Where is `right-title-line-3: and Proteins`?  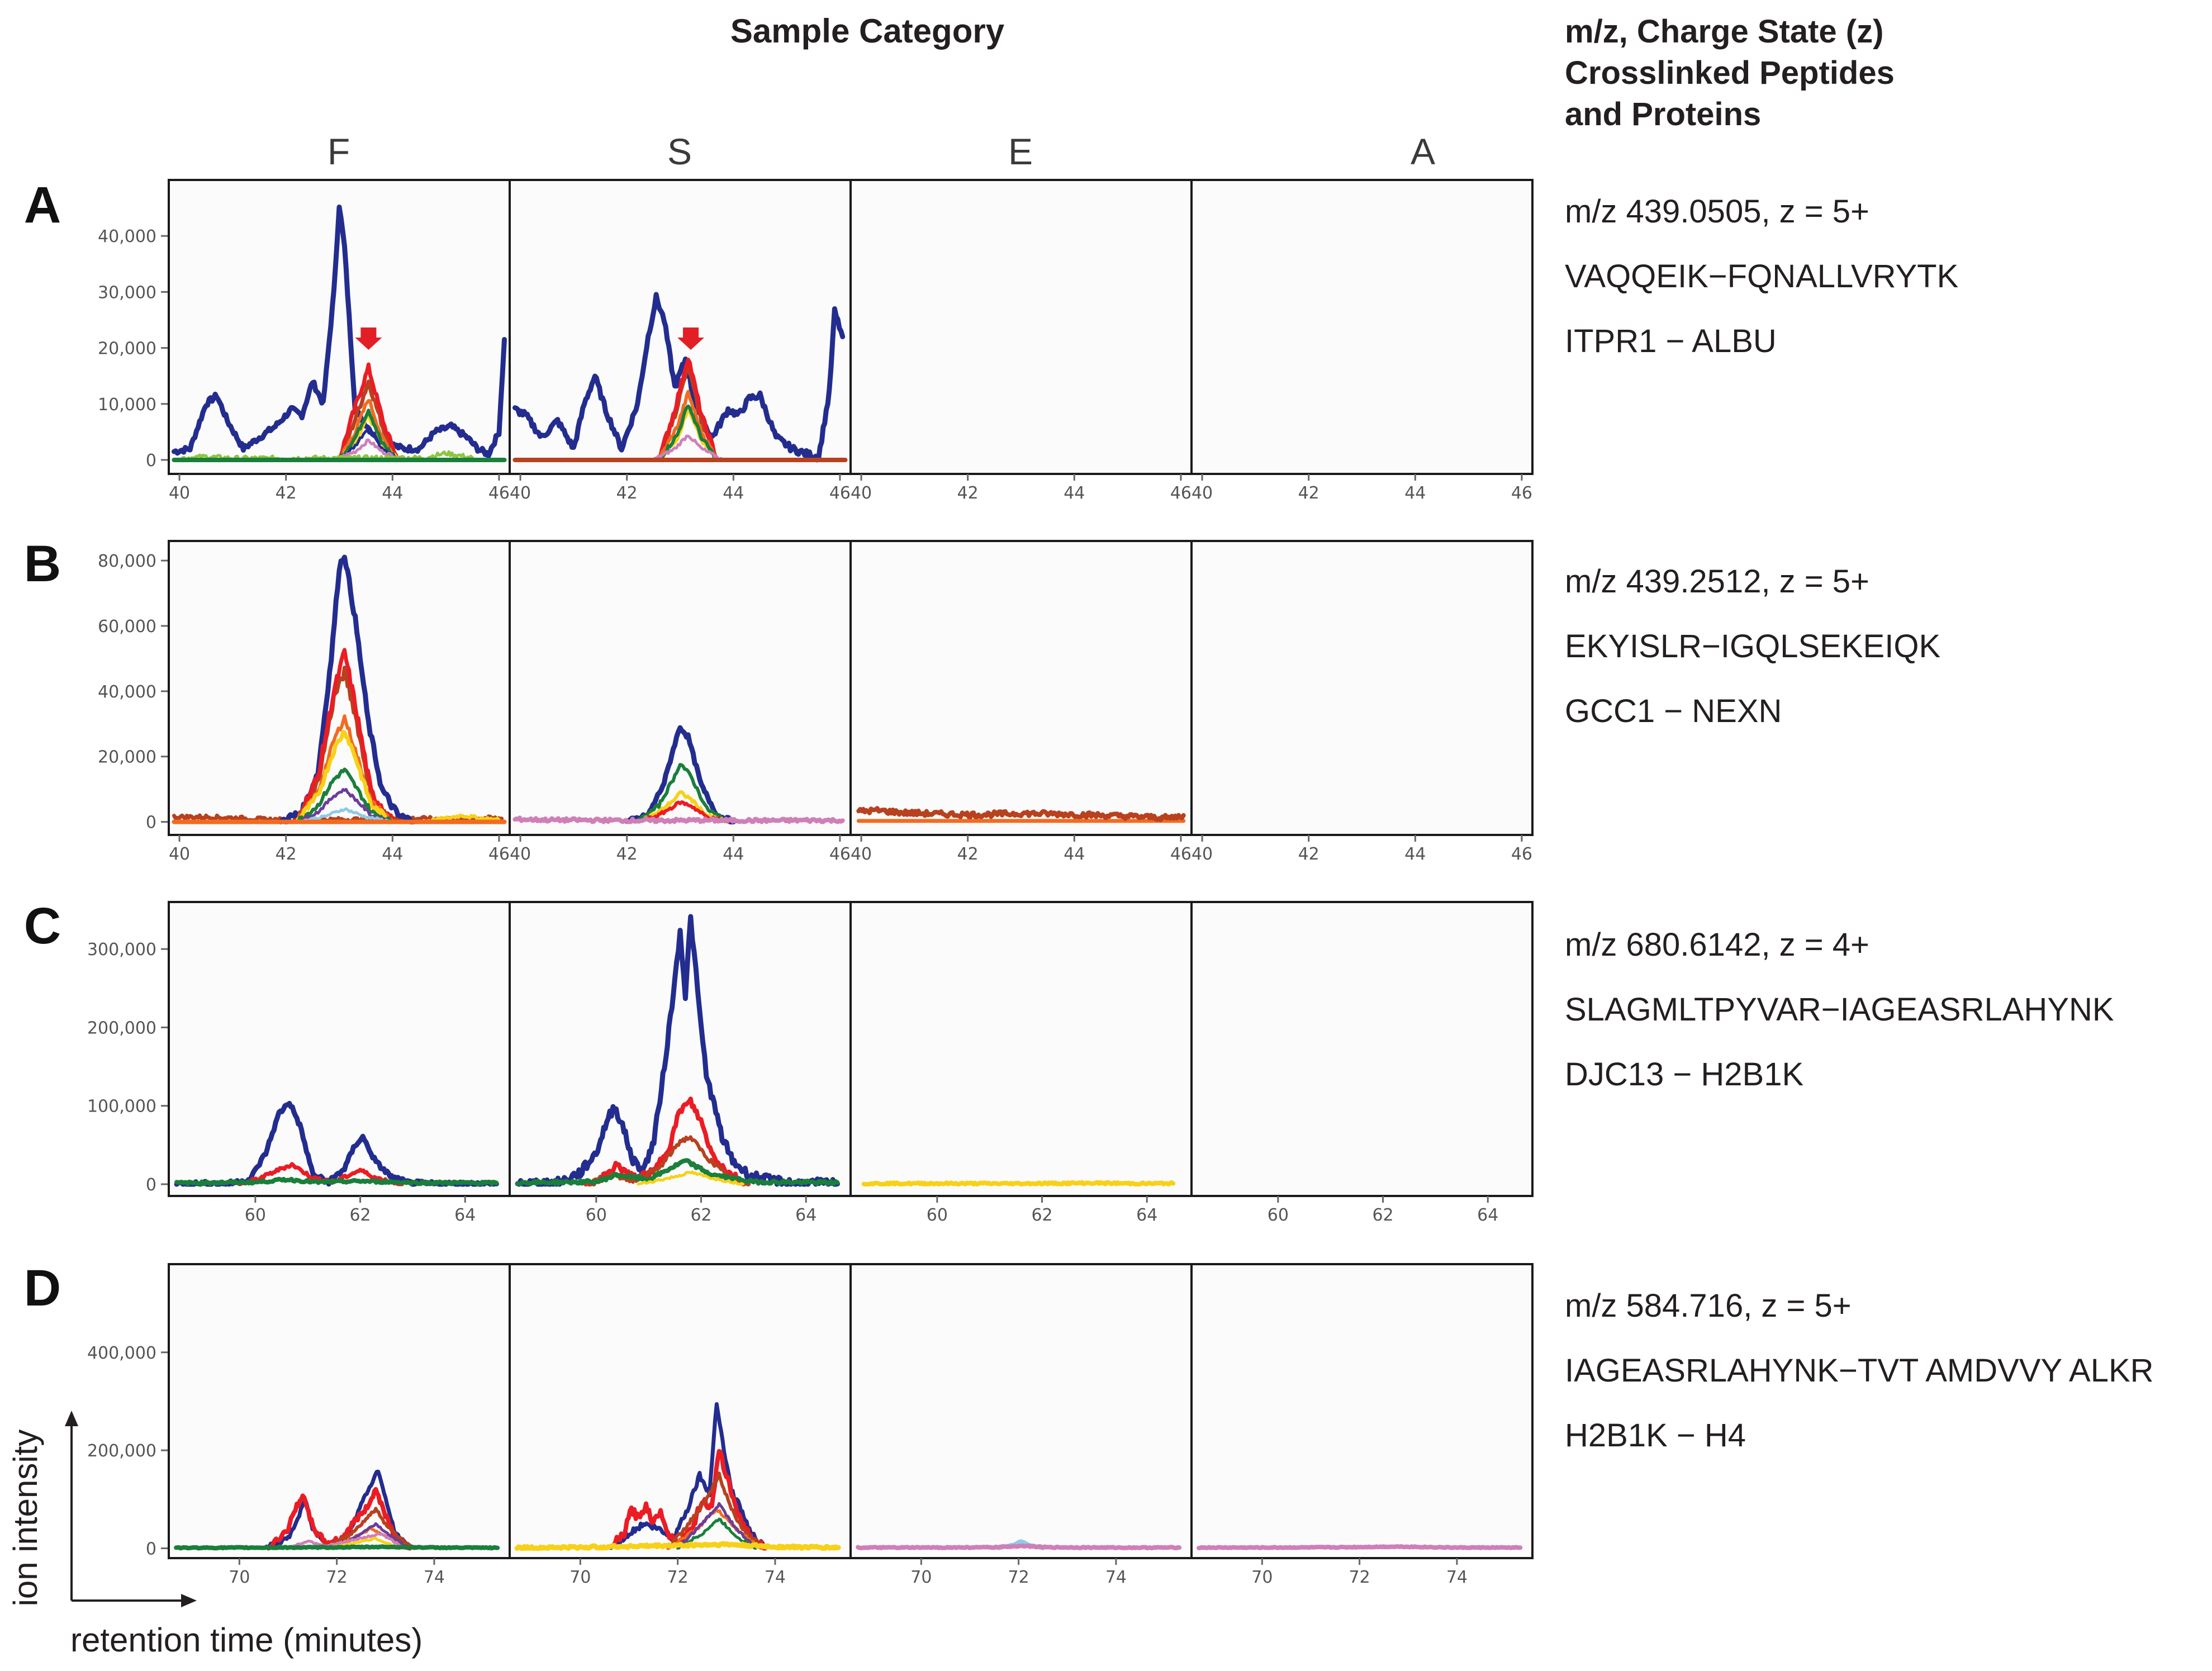
right-title-line-3: and Proteins is located at coordinates (1663, 114).